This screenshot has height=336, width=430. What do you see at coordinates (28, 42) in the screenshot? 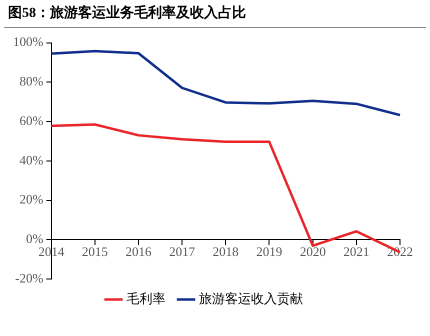
I see `y-tick-label: 100%` at bounding box center [28, 42].